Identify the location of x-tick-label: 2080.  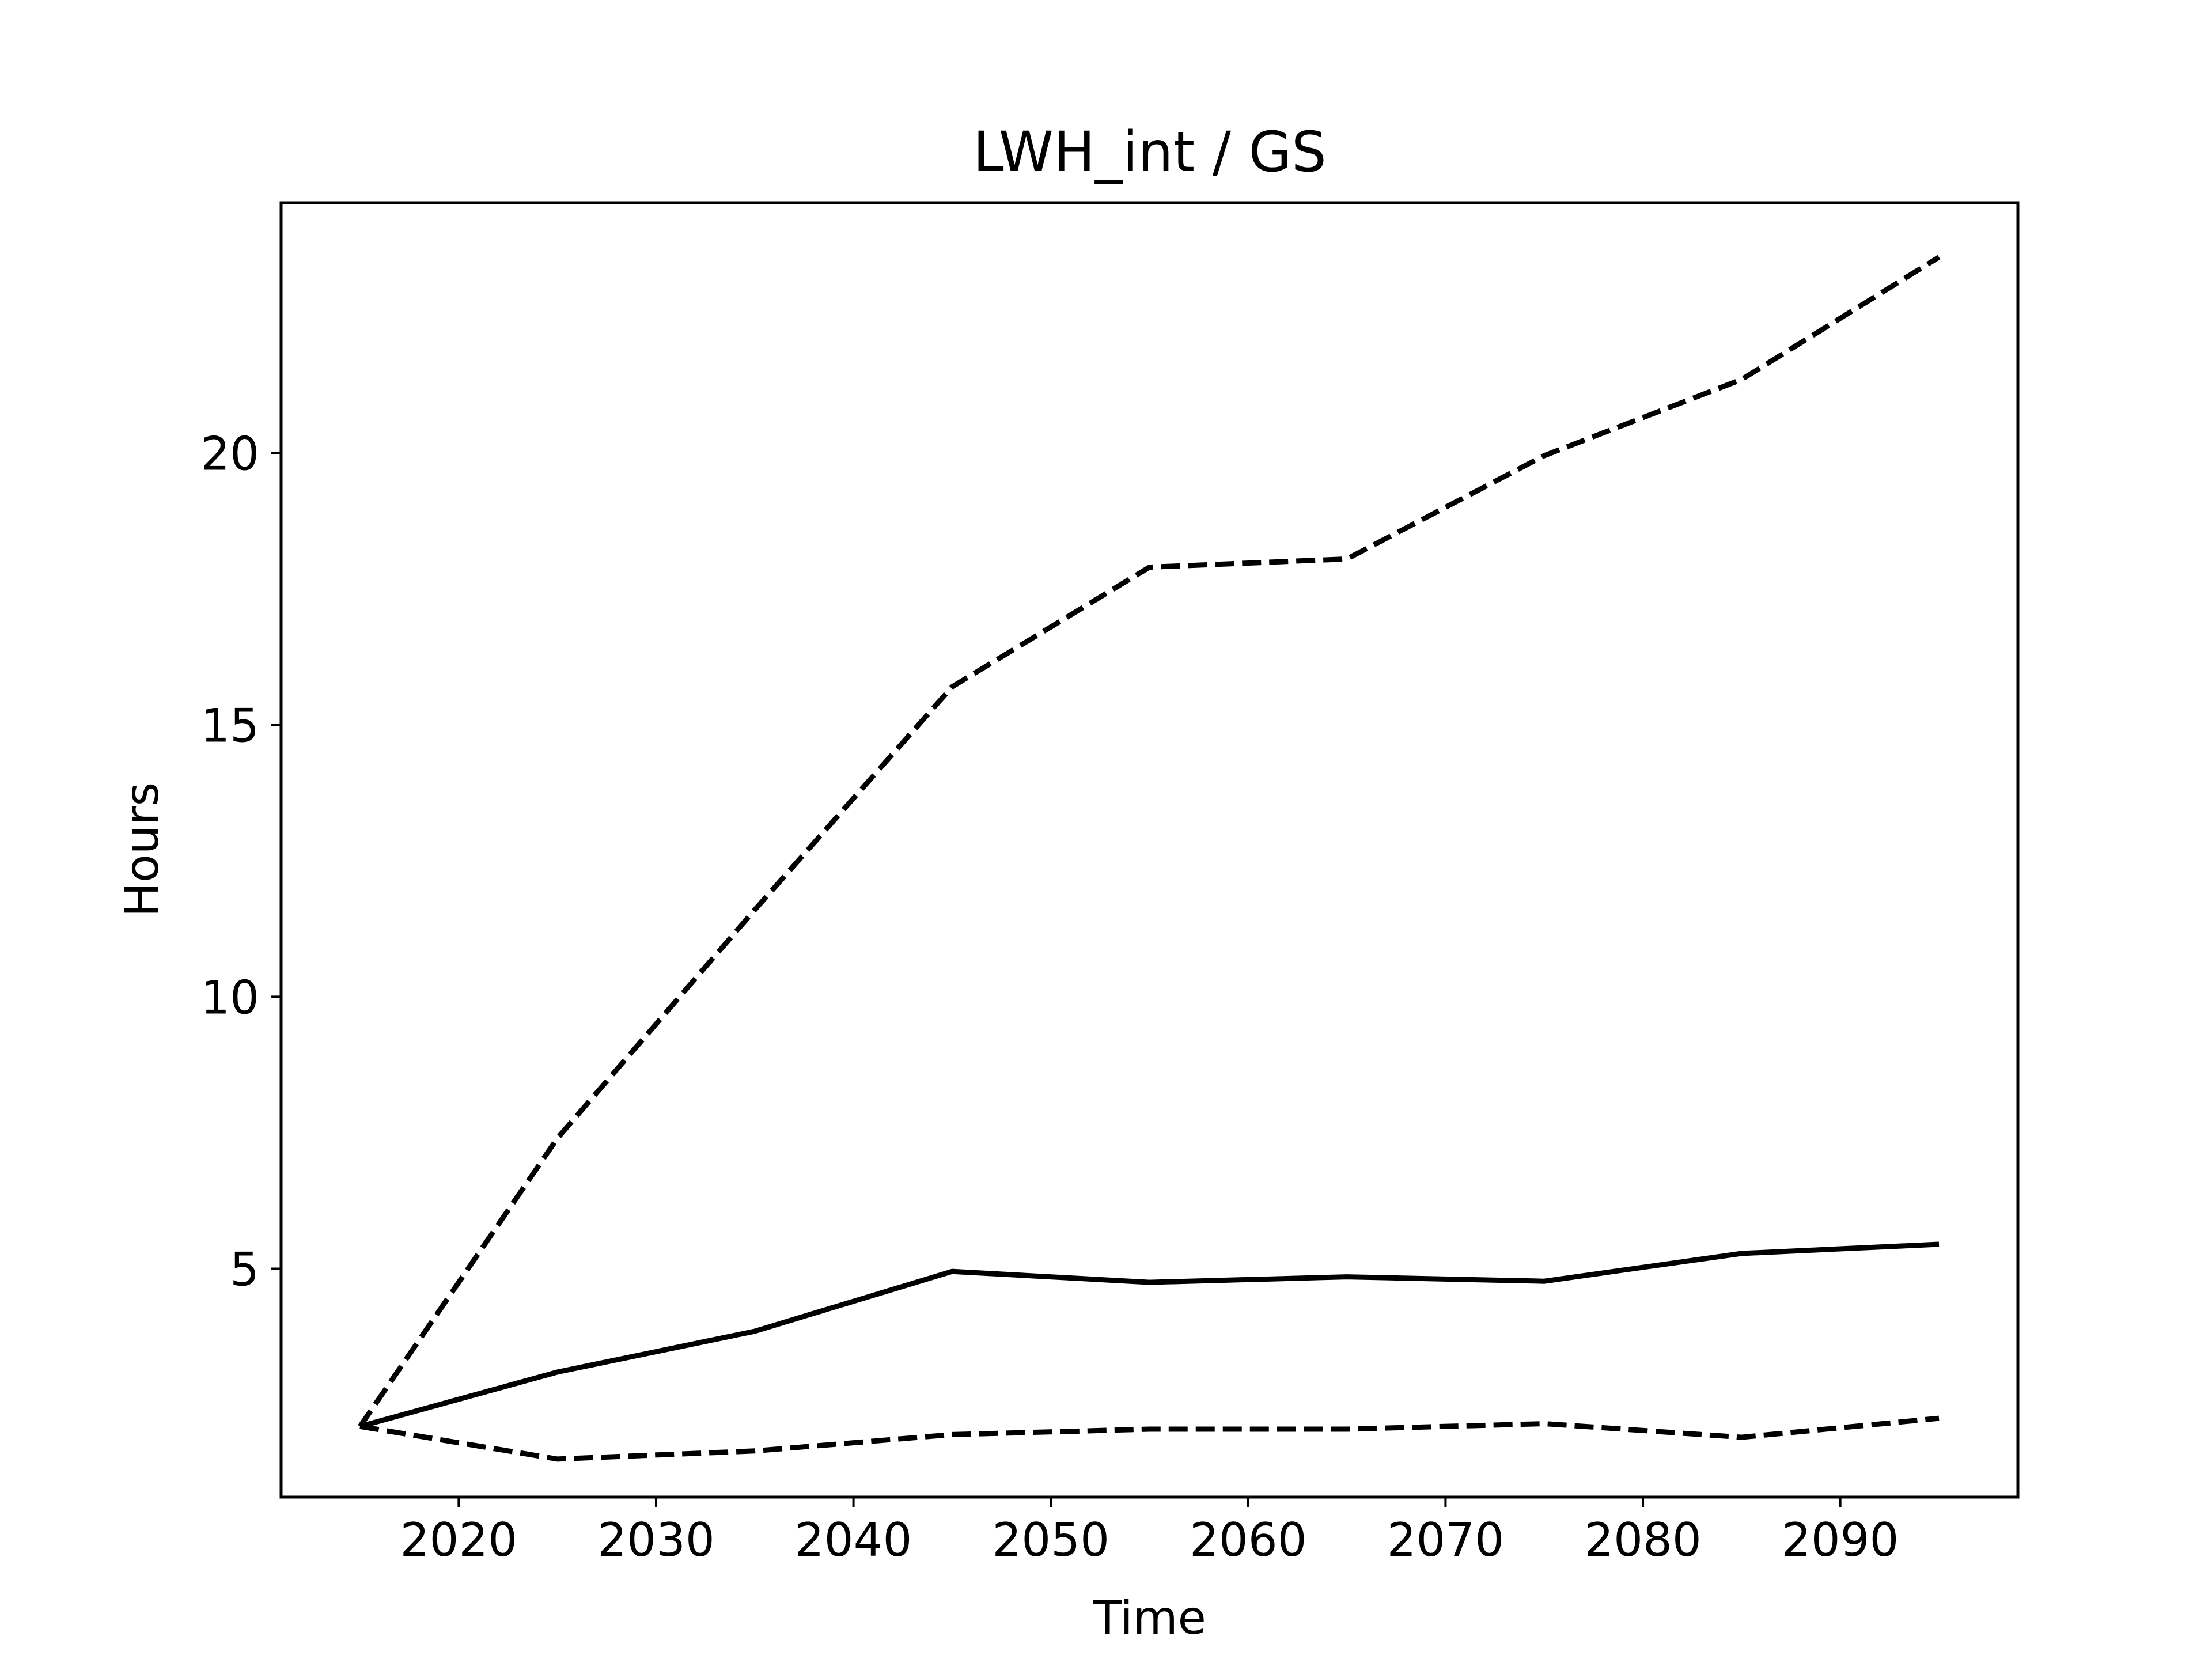
(1643, 1540).